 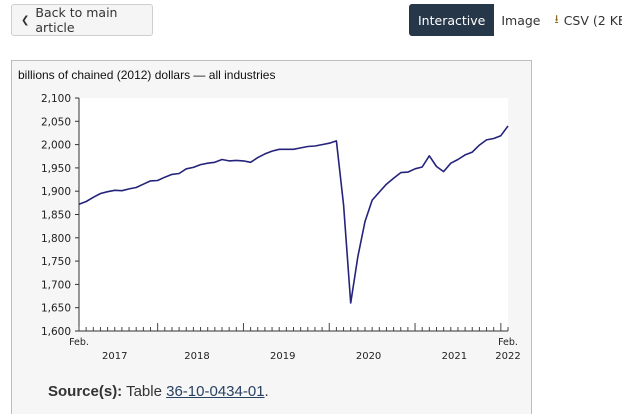 What do you see at coordinates (56, 216) in the screenshot?
I see `y-tick-label: 1,850` at bounding box center [56, 216].